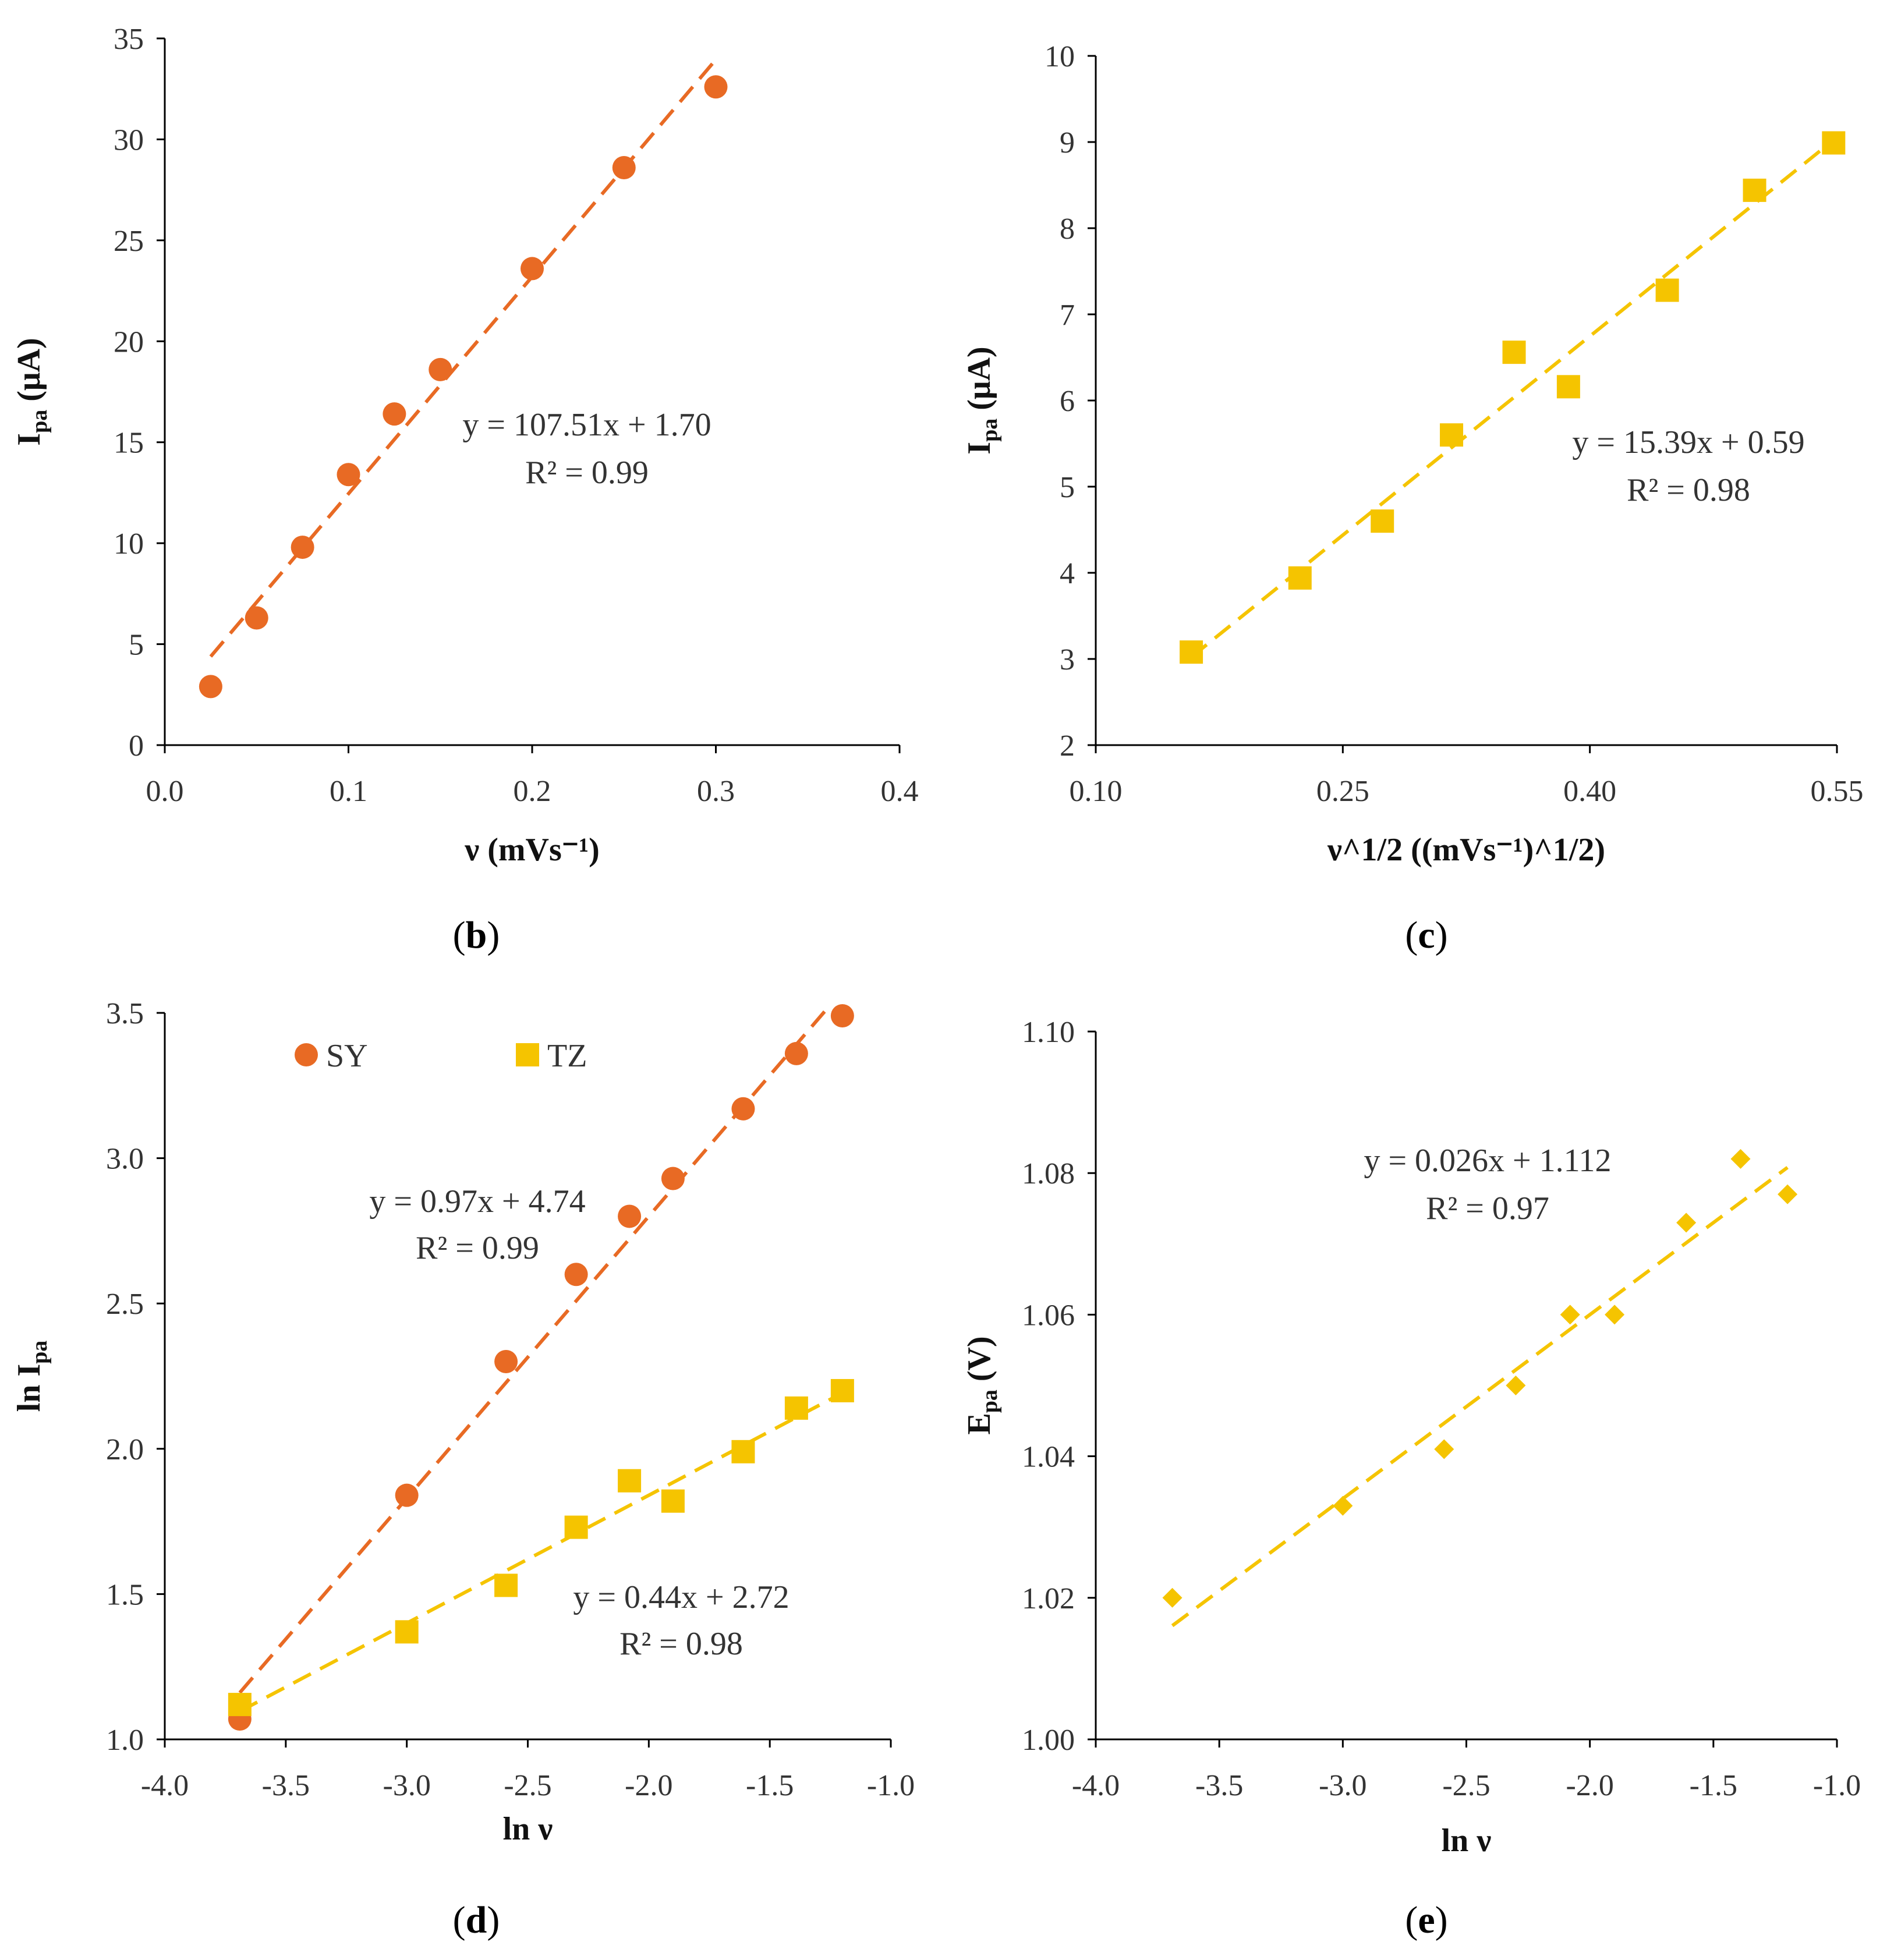  Describe the element at coordinates (136, 746) in the screenshot. I see `y-tick-label: 0` at that location.